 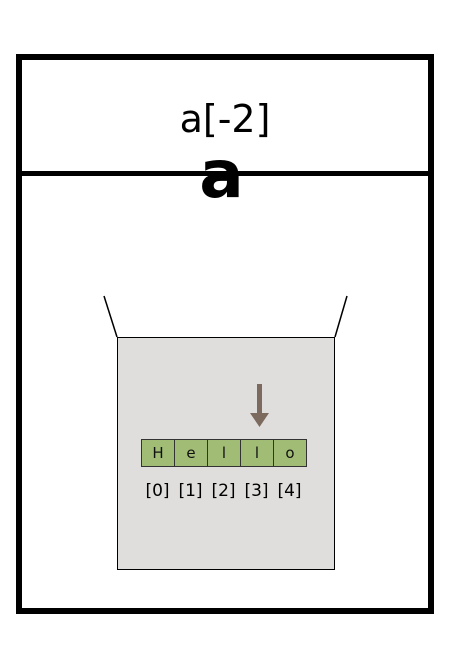 I want to click on array-cell: o, so click(x=290, y=453).